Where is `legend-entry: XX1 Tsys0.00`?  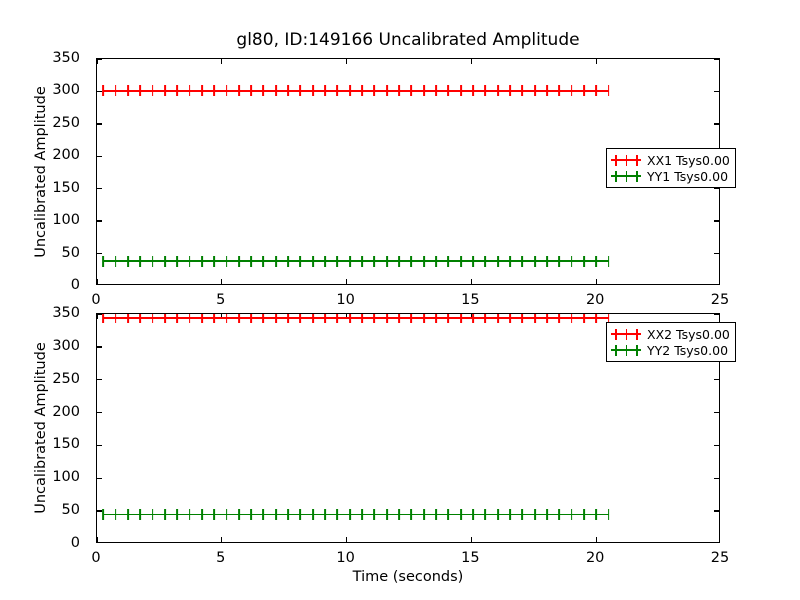 legend-entry: XX1 Tsys0.00 is located at coordinates (670, 160).